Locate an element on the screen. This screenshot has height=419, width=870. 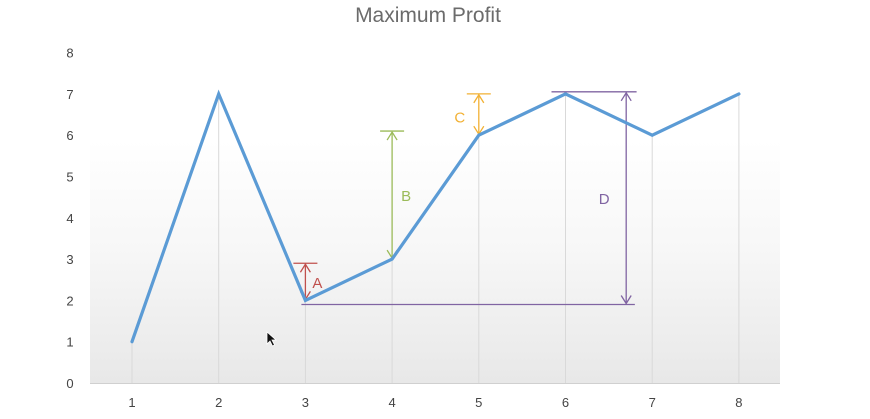
y-tick-label: 3 is located at coordinates (69, 259).